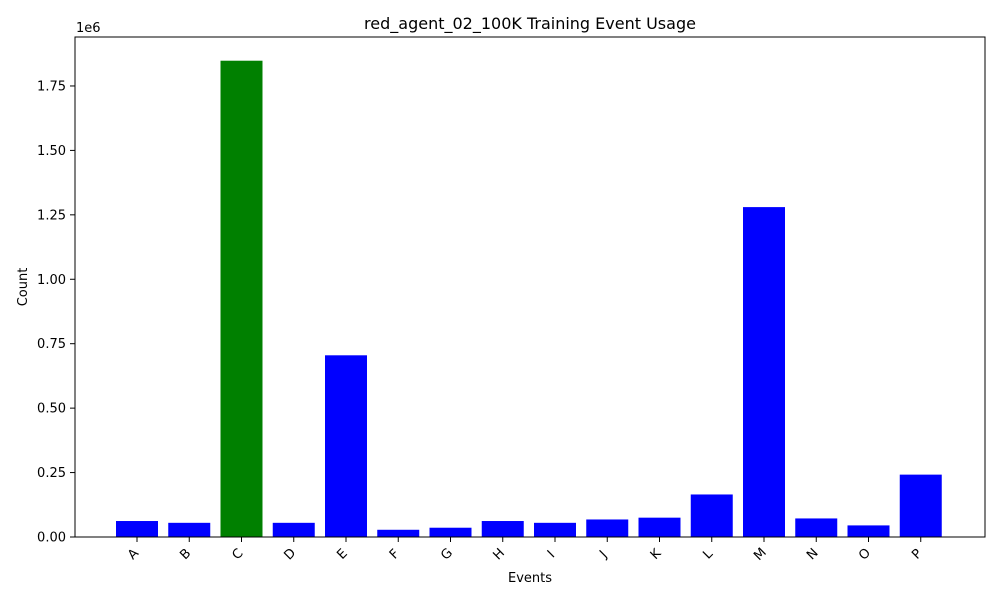 This screenshot has height=600, width=1000. I want to click on x-tick-label-H: H, so click(500, 555).